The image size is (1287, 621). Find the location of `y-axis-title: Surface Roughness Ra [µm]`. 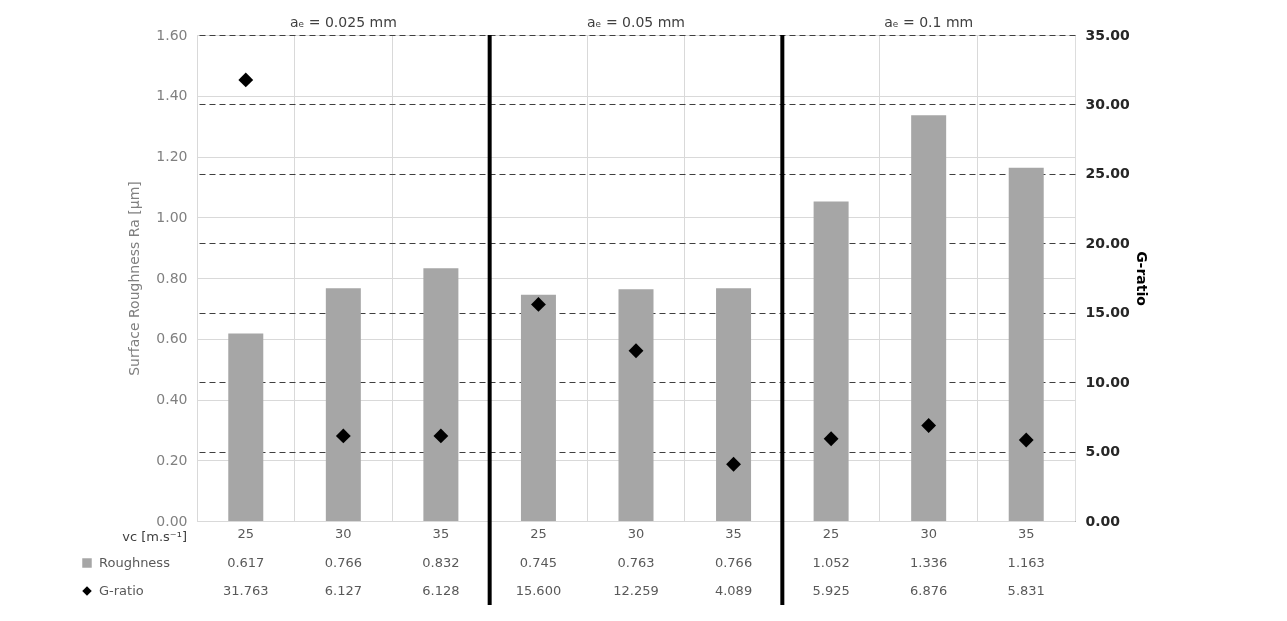

y-axis-title: Surface Roughness Ra [µm] is located at coordinates (134, 278).